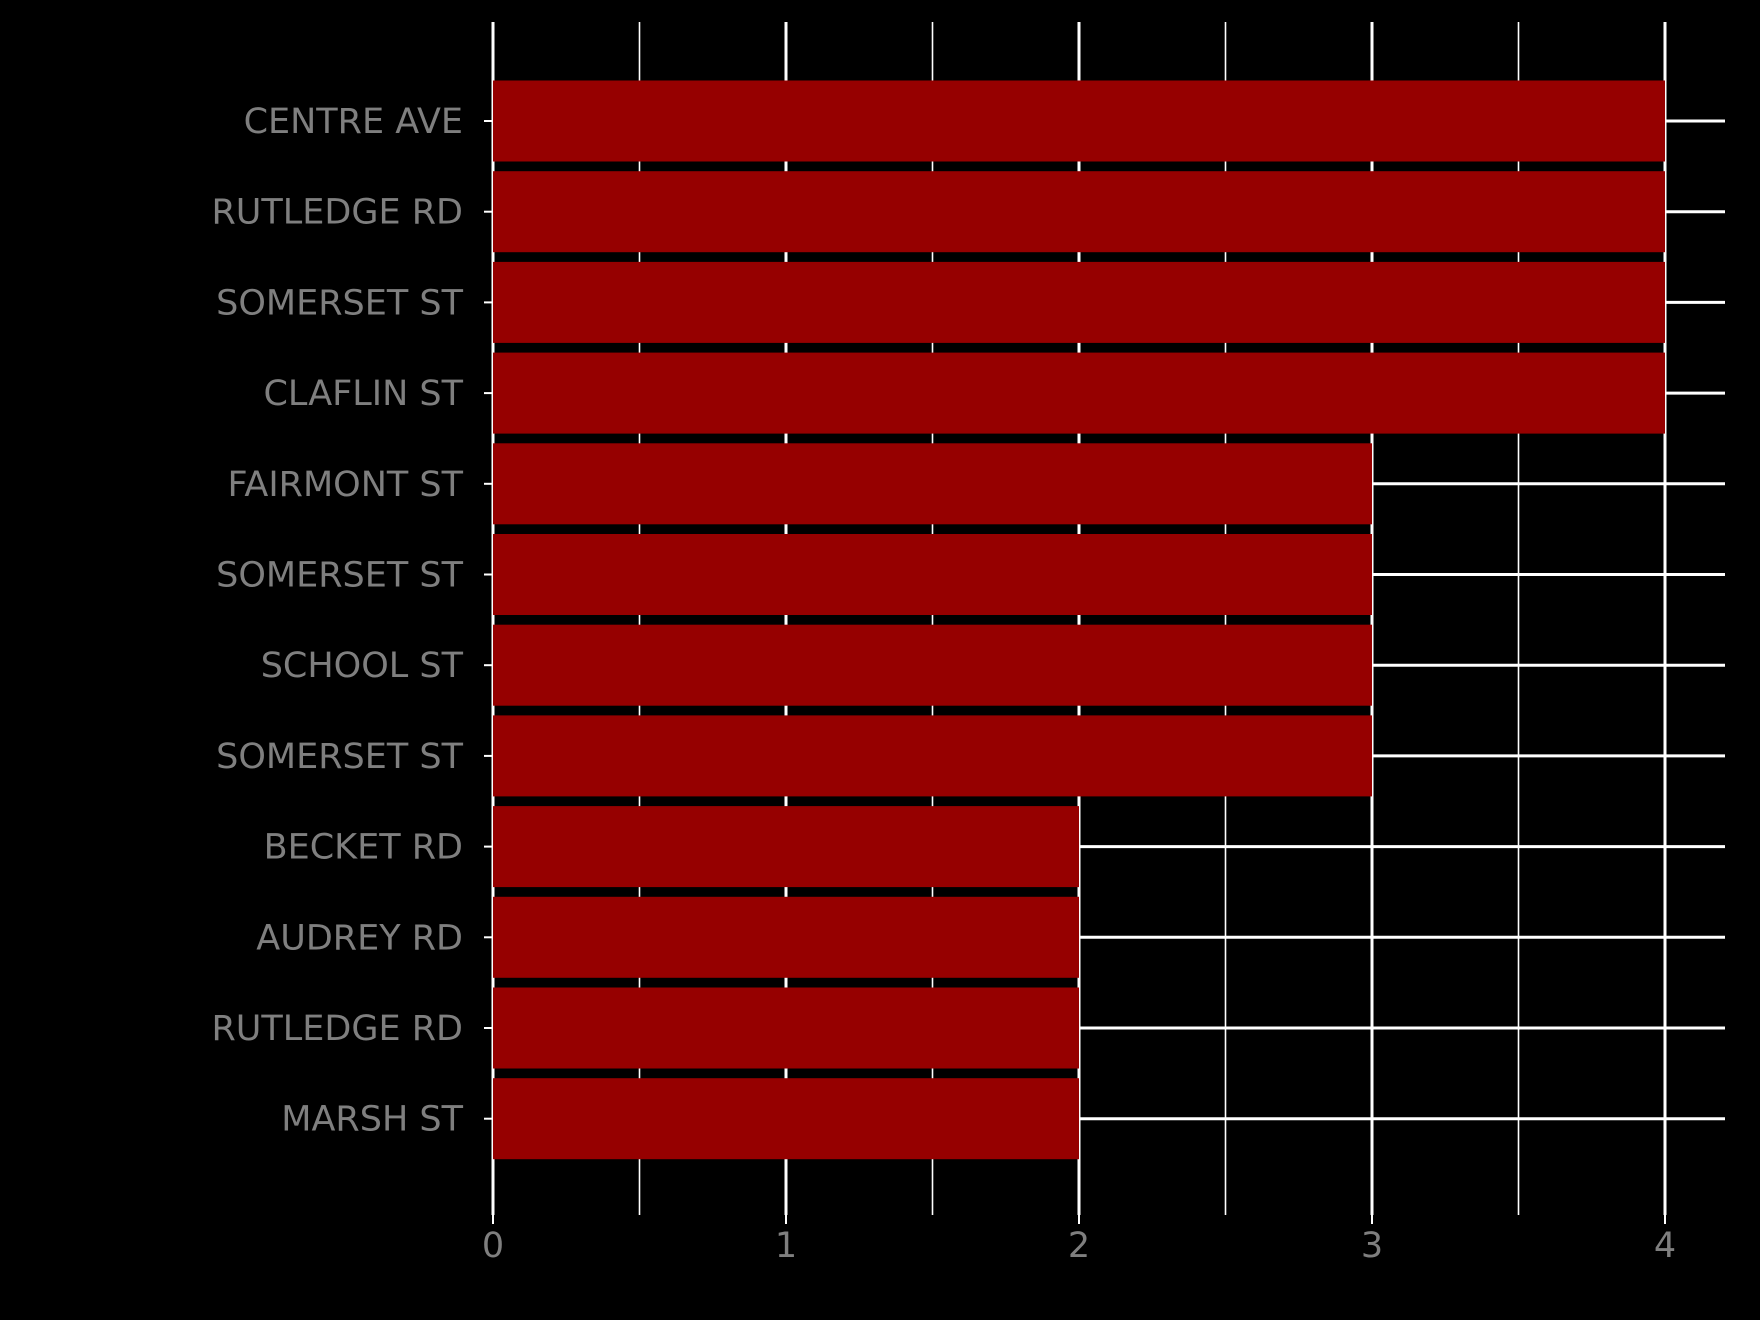 Image resolution: width=1760 pixels, height=1320 pixels. Describe the element at coordinates (1665, 1246) in the screenshot. I see `x-tick-label: 4` at that location.